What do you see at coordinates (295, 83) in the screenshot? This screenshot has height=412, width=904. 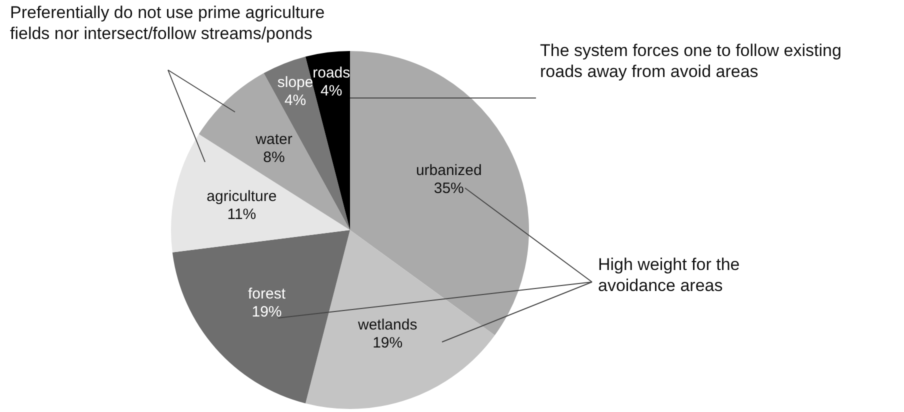 I see `slice-label: slope` at bounding box center [295, 83].